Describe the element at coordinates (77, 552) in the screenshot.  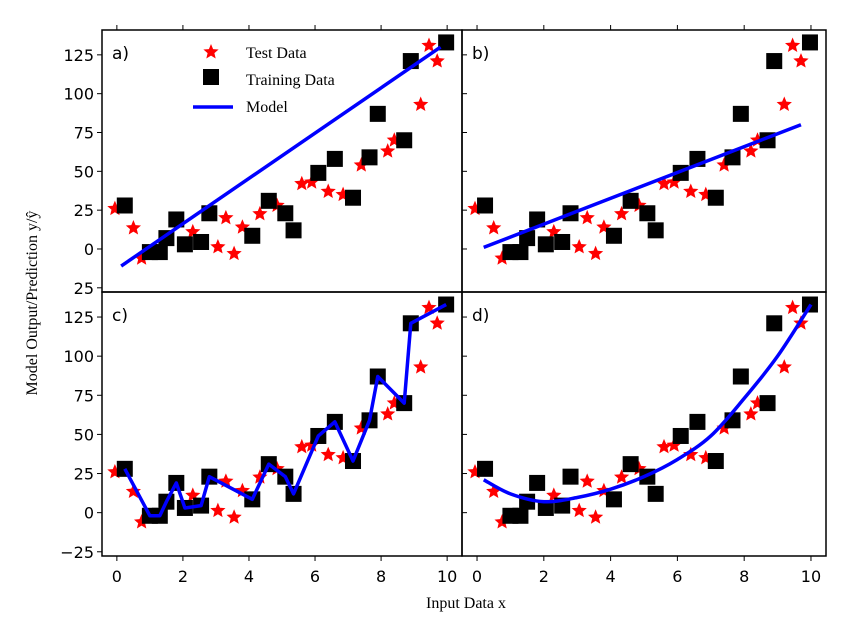
I see `y-tick-label: −25` at that location.